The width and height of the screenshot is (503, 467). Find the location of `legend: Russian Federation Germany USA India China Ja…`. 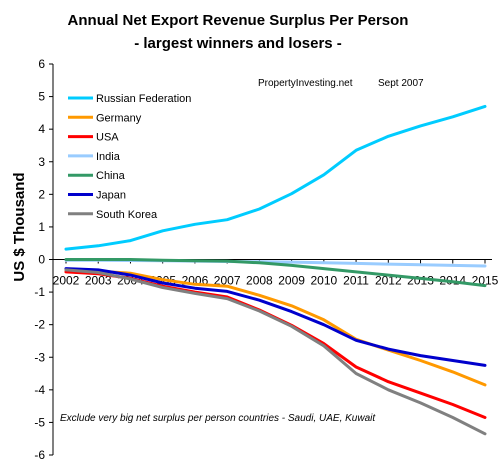

legend: Russian Federation Germany USA India China Ja… is located at coordinates (129, 157).